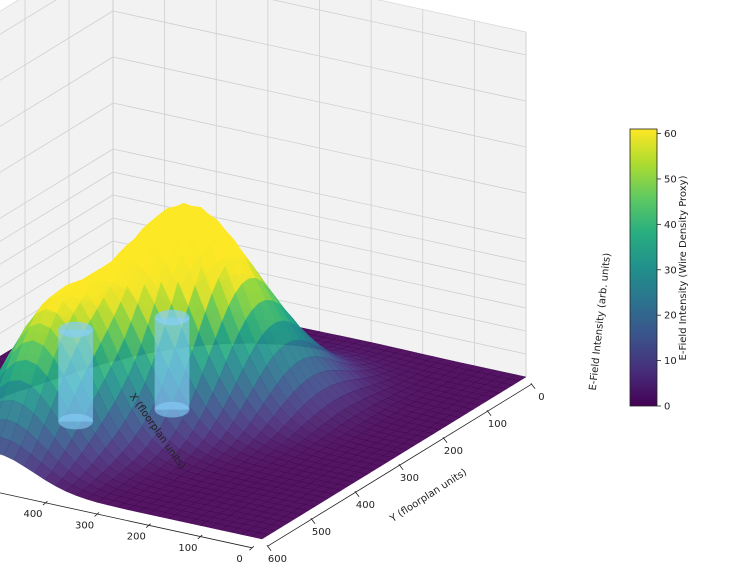 The image size is (736, 586). I want to click on colorbar-tick-label: 20, so click(670, 316).